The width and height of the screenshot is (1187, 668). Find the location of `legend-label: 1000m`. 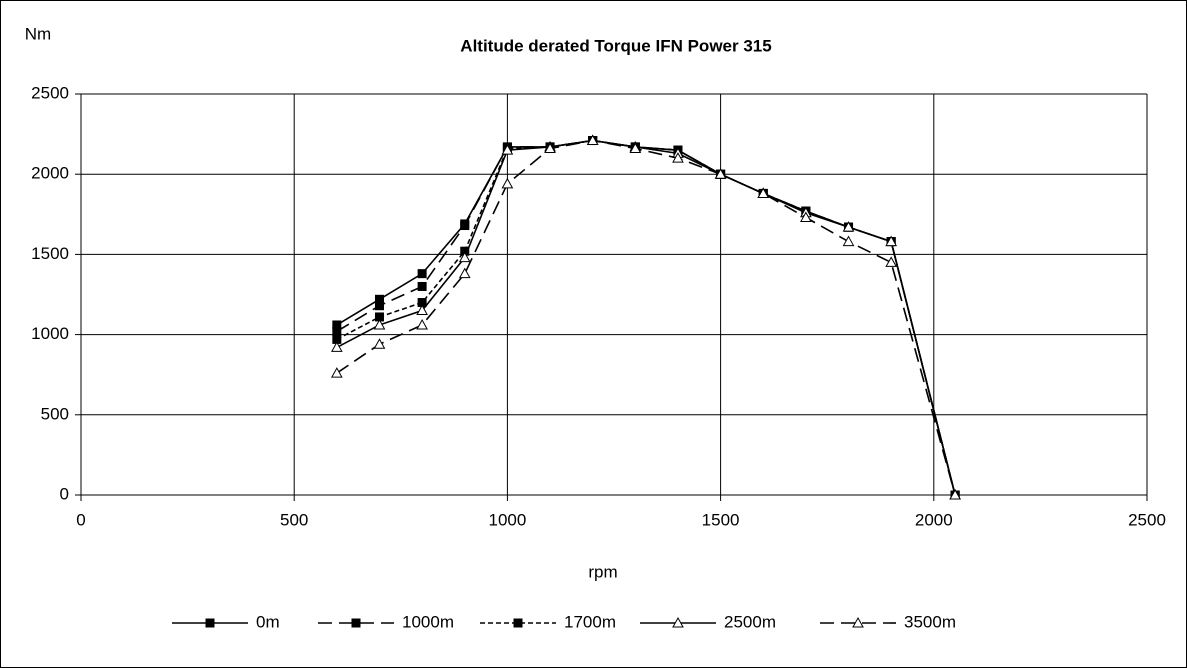

legend-label: 1000m is located at coordinates (428, 621).